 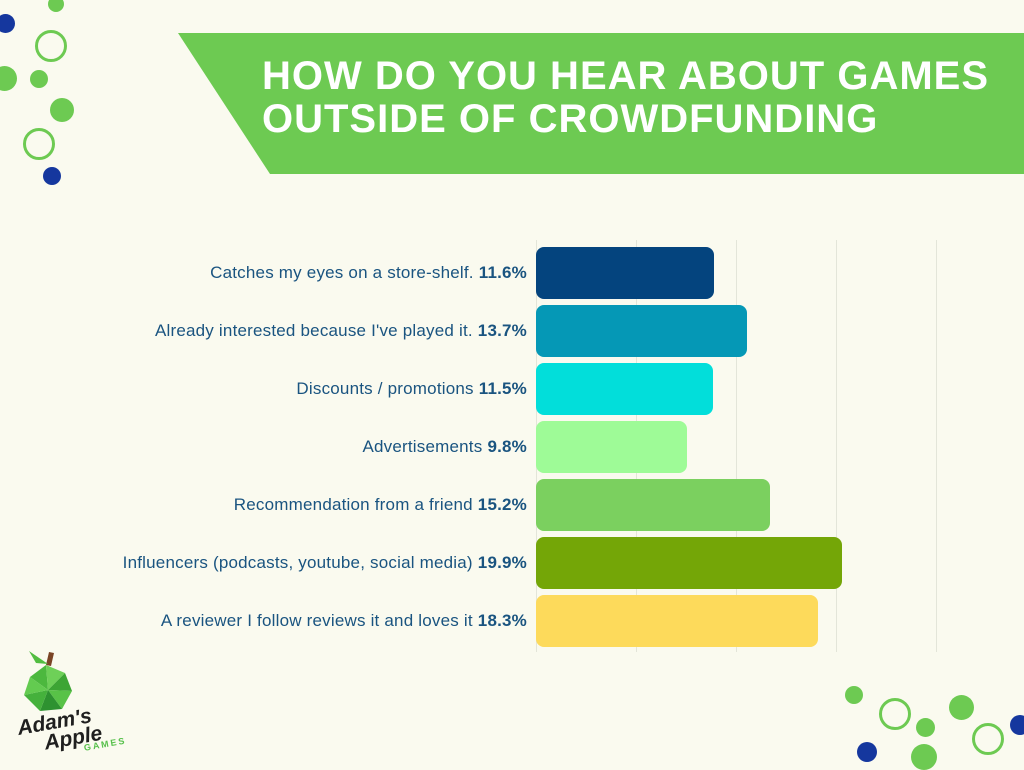 What do you see at coordinates (263, 389) in the screenshot?
I see `bar-label: Discounts / promotions 11.5%` at bounding box center [263, 389].